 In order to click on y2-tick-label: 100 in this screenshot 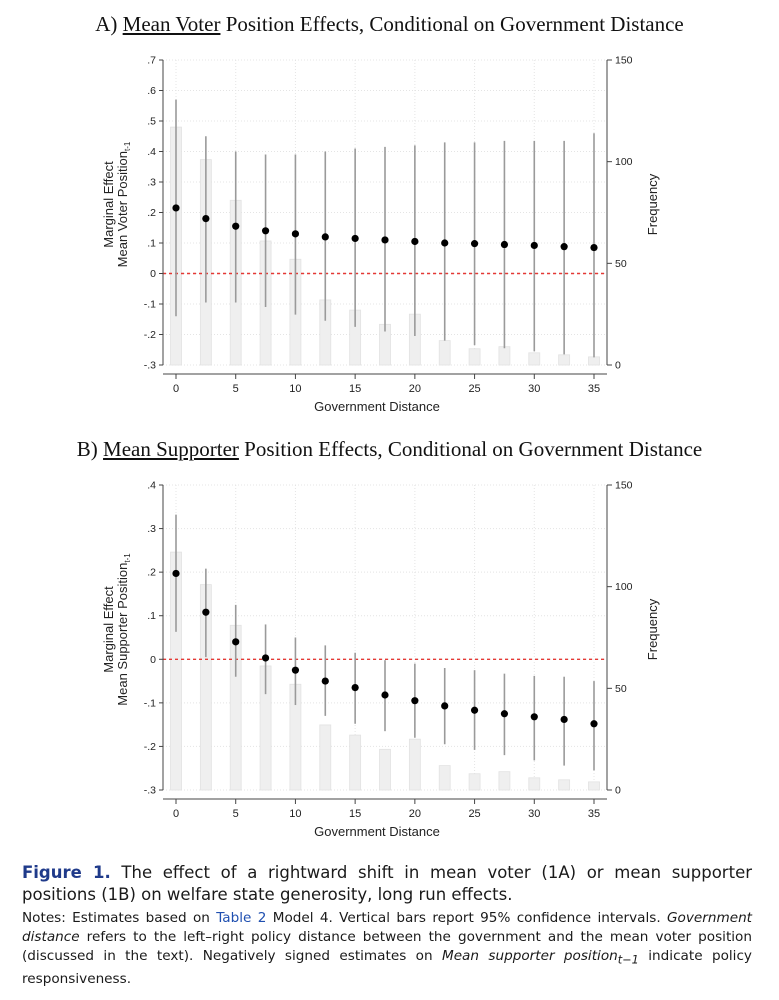, I will do `click(624, 587)`.